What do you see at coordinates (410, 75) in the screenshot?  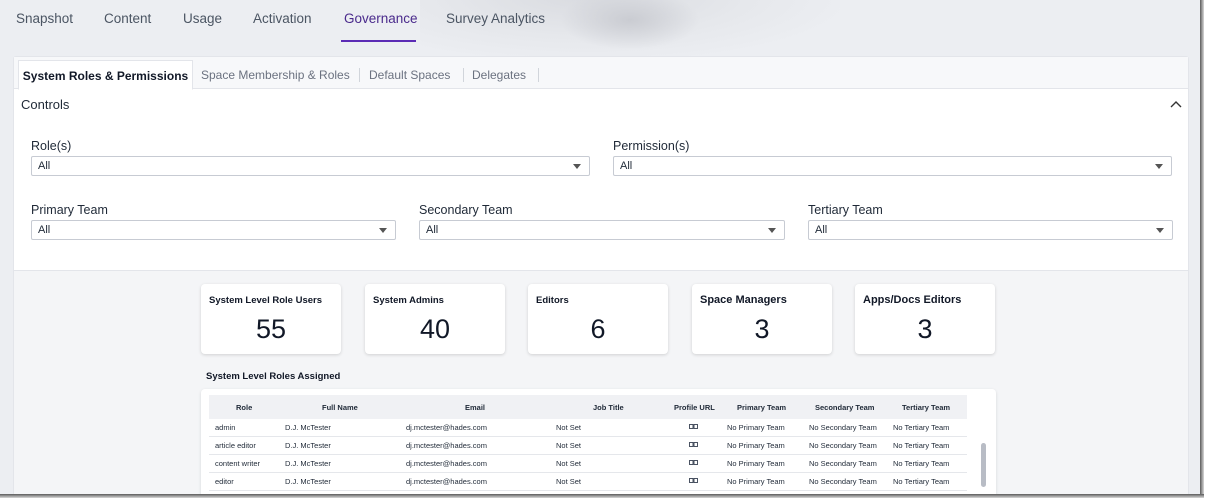 I see `subtab-default-spaces: Default Spaces` at bounding box center [410, 75].